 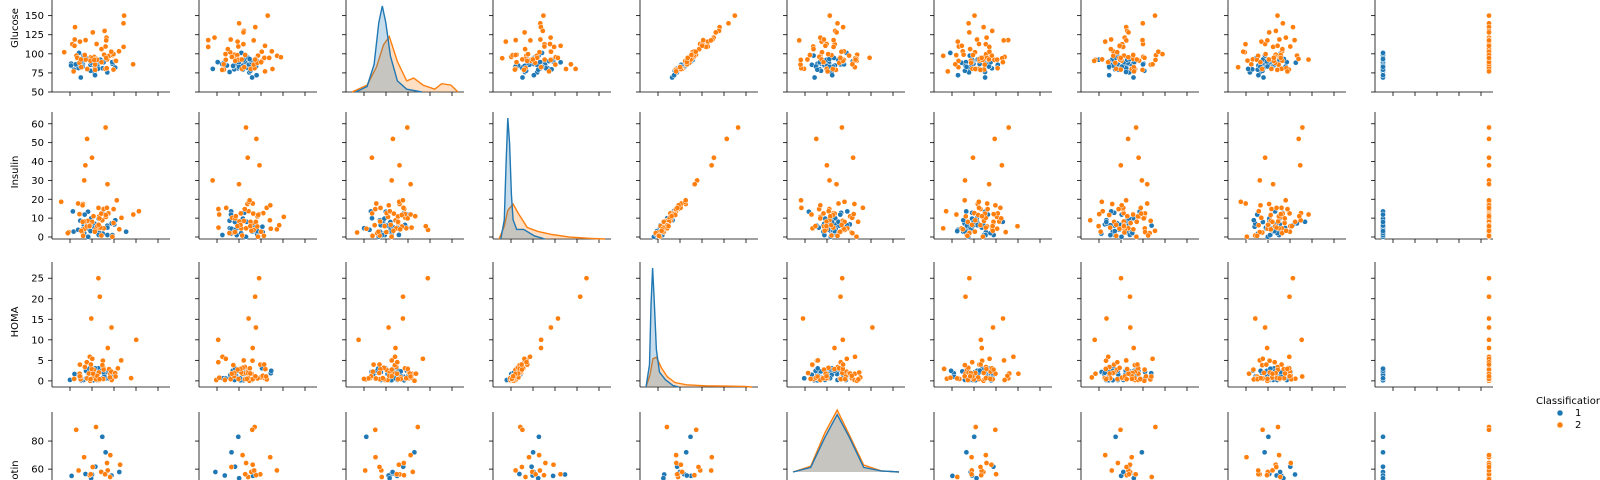 What do you see at coordinates (41, 361) in the screenshot?
I see `y-tick-label: 5` at bounding box center [41, 361].